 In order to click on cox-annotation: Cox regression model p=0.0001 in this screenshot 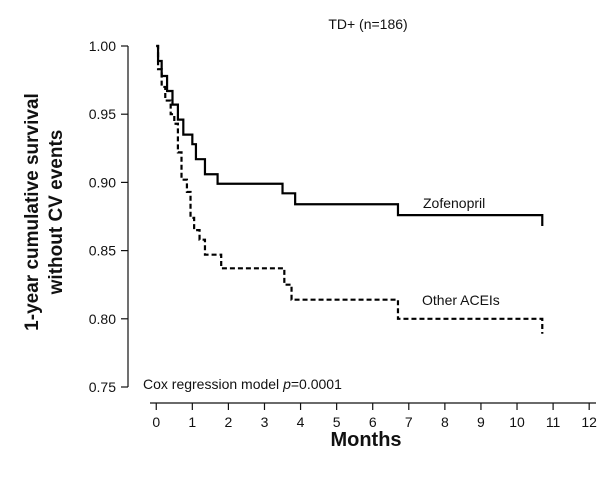, I will do `click(242, 384)`.